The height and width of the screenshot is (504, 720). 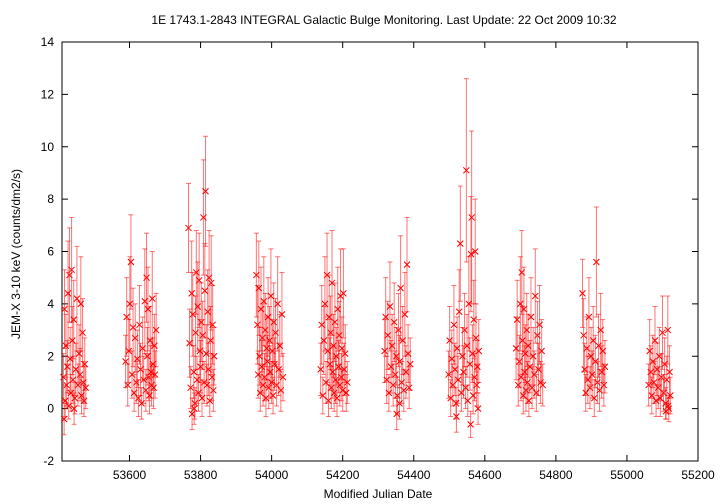 I want to click on x-tick-label: 55000, so click(x=627, y=475).